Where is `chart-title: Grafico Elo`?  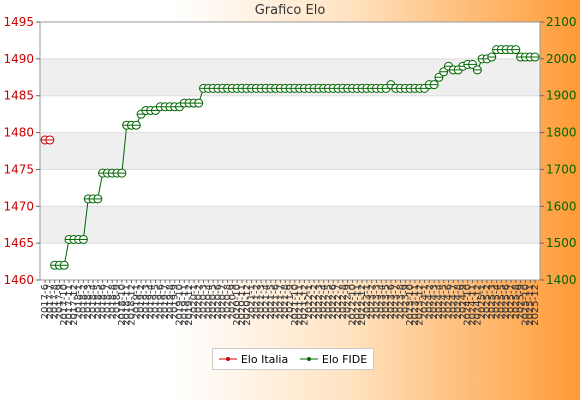 chart-title: Grafico Elo is located at coordinates (290, 10).